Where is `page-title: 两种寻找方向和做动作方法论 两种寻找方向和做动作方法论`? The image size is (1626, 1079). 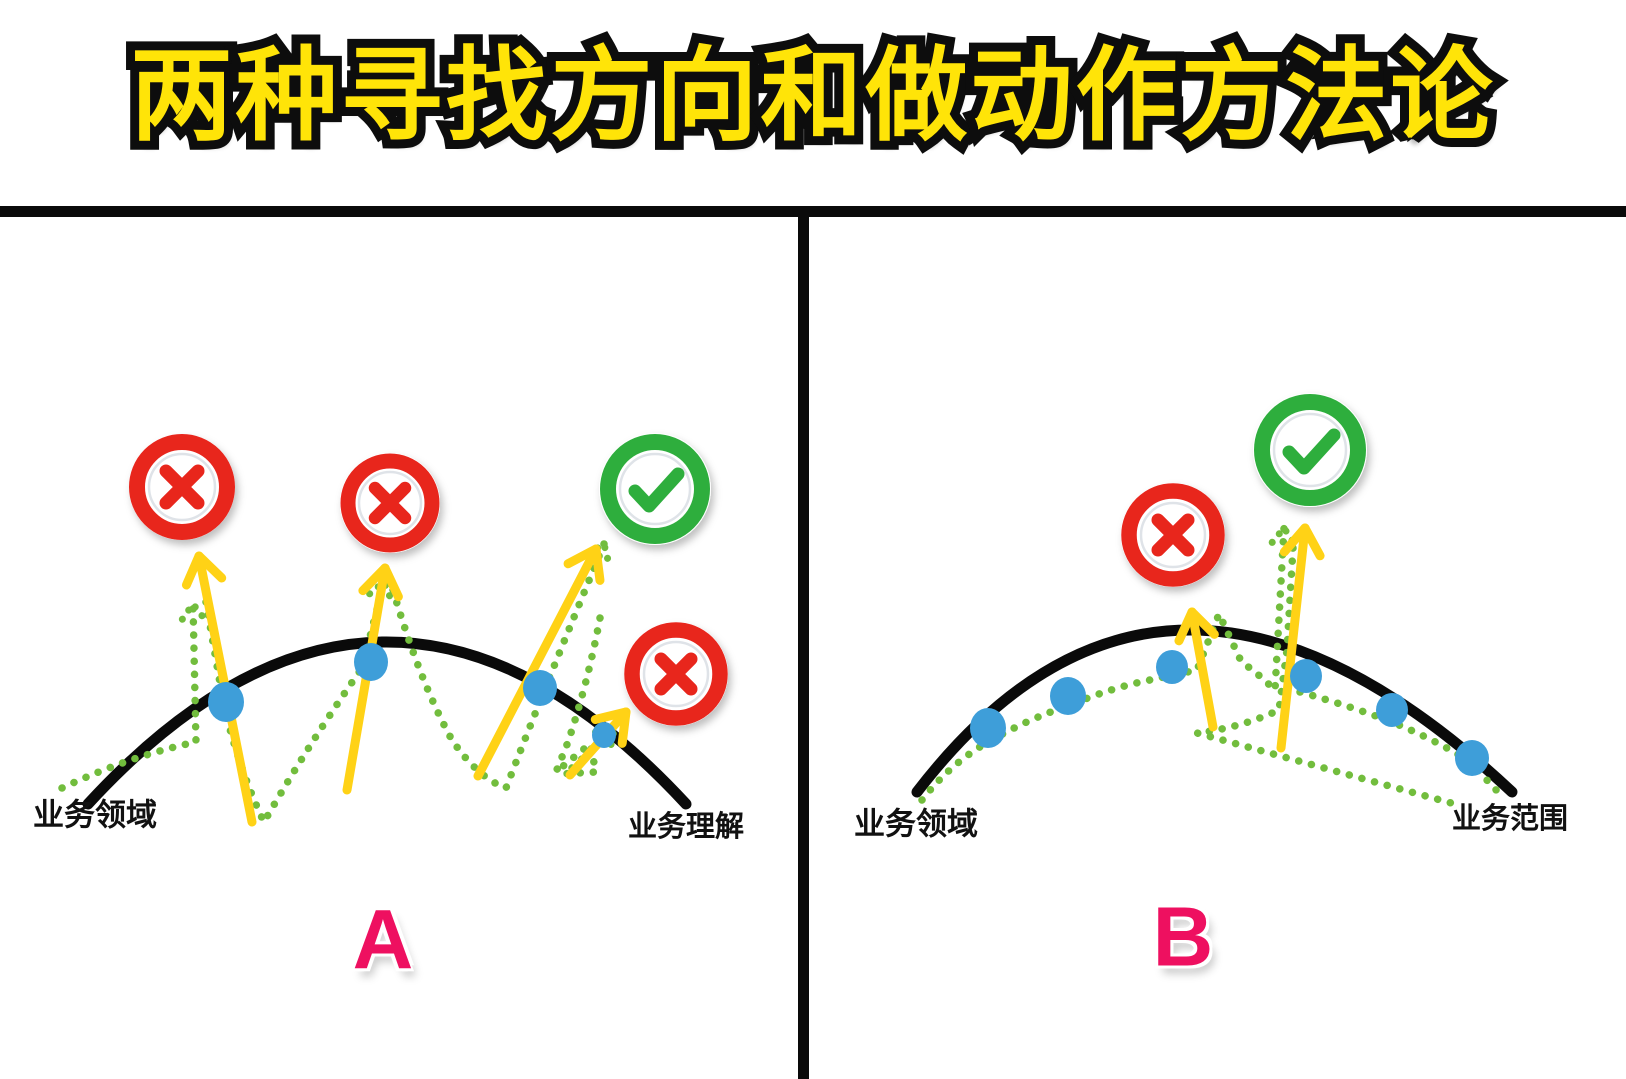
page-title: 两种寻找方向和做动作方法论 两种寻找方向和做动作方法论 is located at coordinates (813, 98).